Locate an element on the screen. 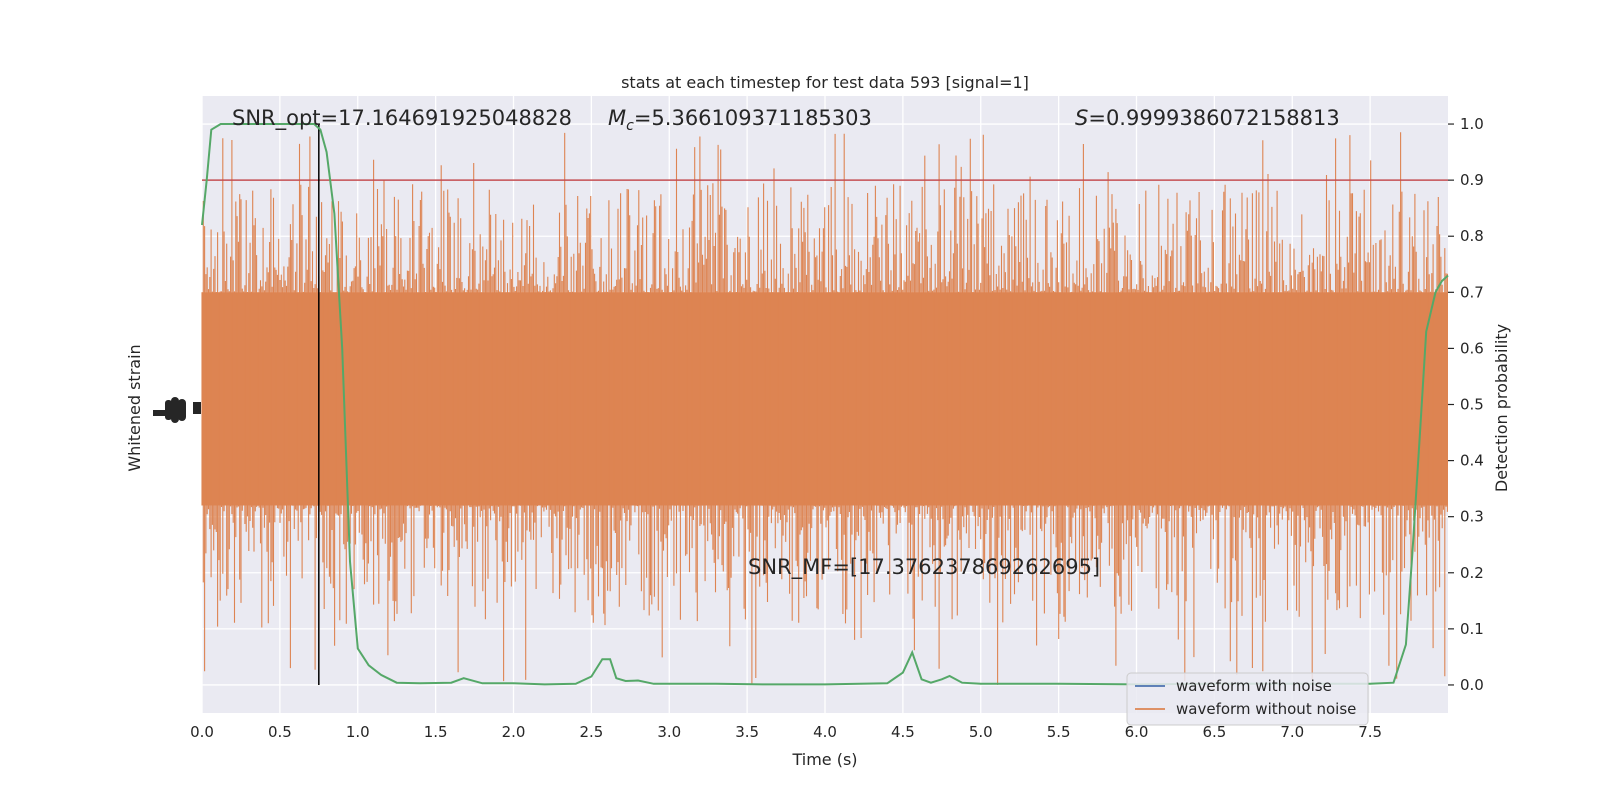 The height and width of the screenshot is (800, 1600). x-axis-label: Time (s) is located at coordinates (824, 759).